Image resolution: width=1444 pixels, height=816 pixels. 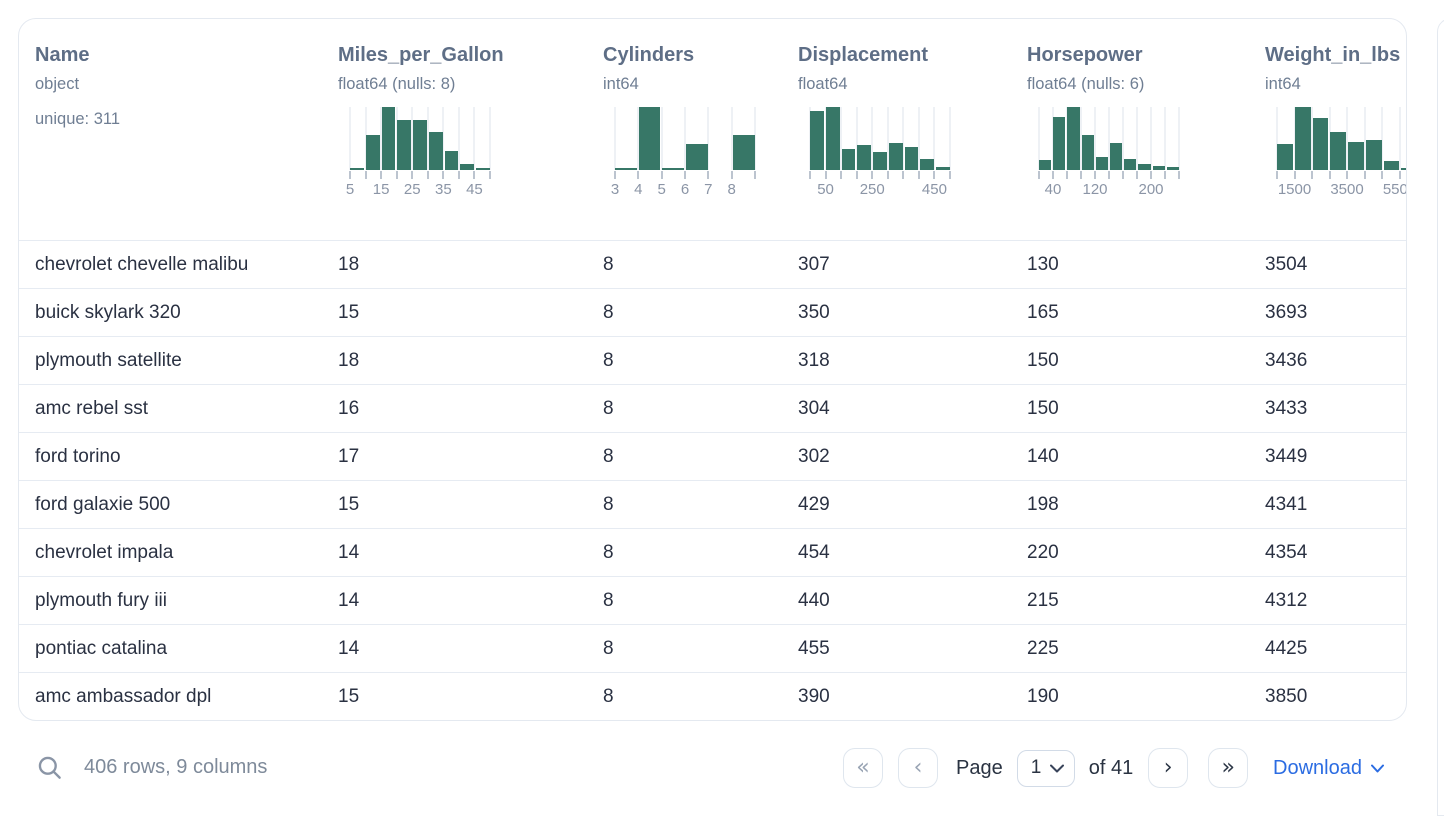 What do you see at coordinates (823, 84) in the screenshot?
I see `column-dtype: float64` at bounding box center [823, 84].